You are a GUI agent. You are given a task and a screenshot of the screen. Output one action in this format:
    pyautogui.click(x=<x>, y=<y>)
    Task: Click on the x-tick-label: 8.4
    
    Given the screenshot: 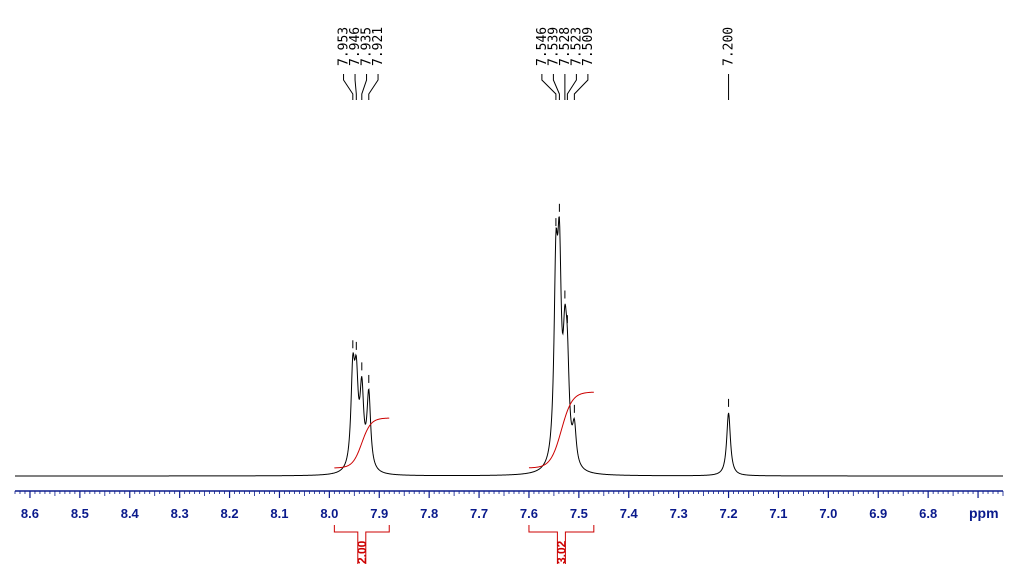 What is the action you would take?
    pyautogui.click(x=130, y=513)
    